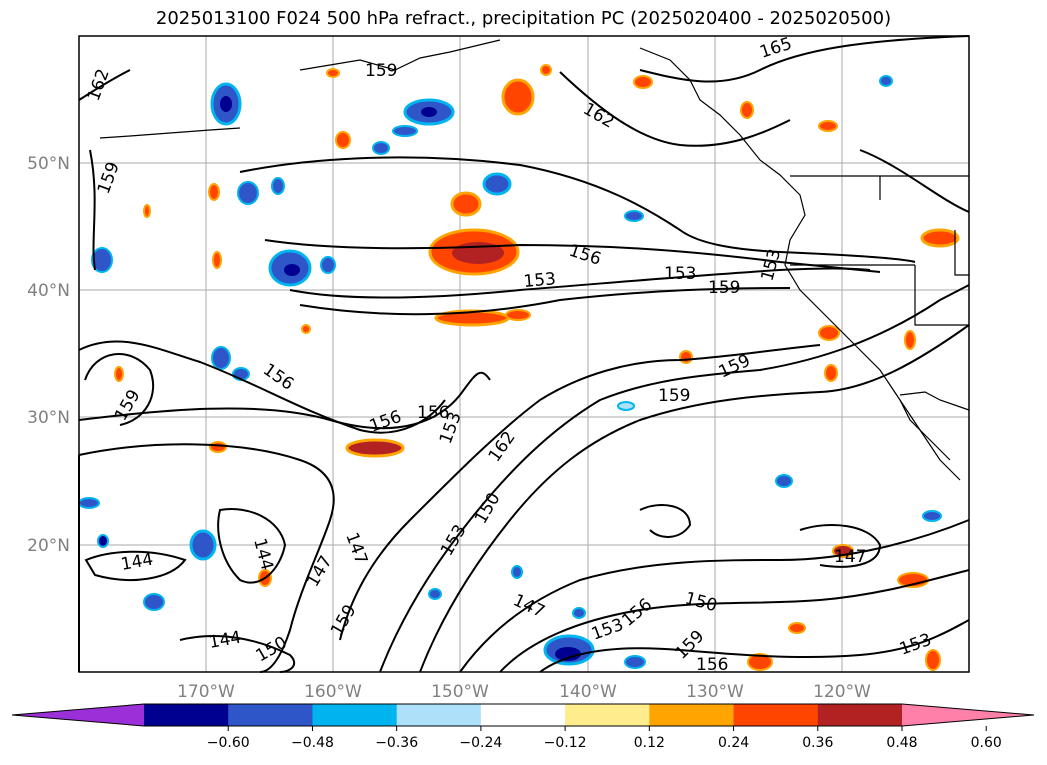 The height and width of the screenshot is (765, 1047). Describe the element at coordinates (524, 692) in the screenshot. I see `longitude-labels: 170°W 160°W 150°W 140°W 130°W 120°W` at that location.